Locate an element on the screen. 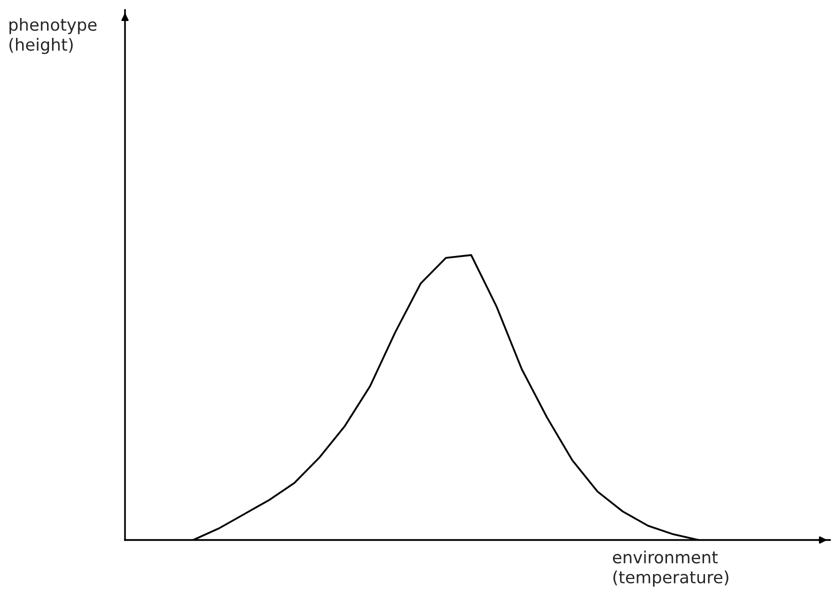 The height and width of the screenshot is (604, 832). text: phenotype (height) is located at coordinates (52, 36).